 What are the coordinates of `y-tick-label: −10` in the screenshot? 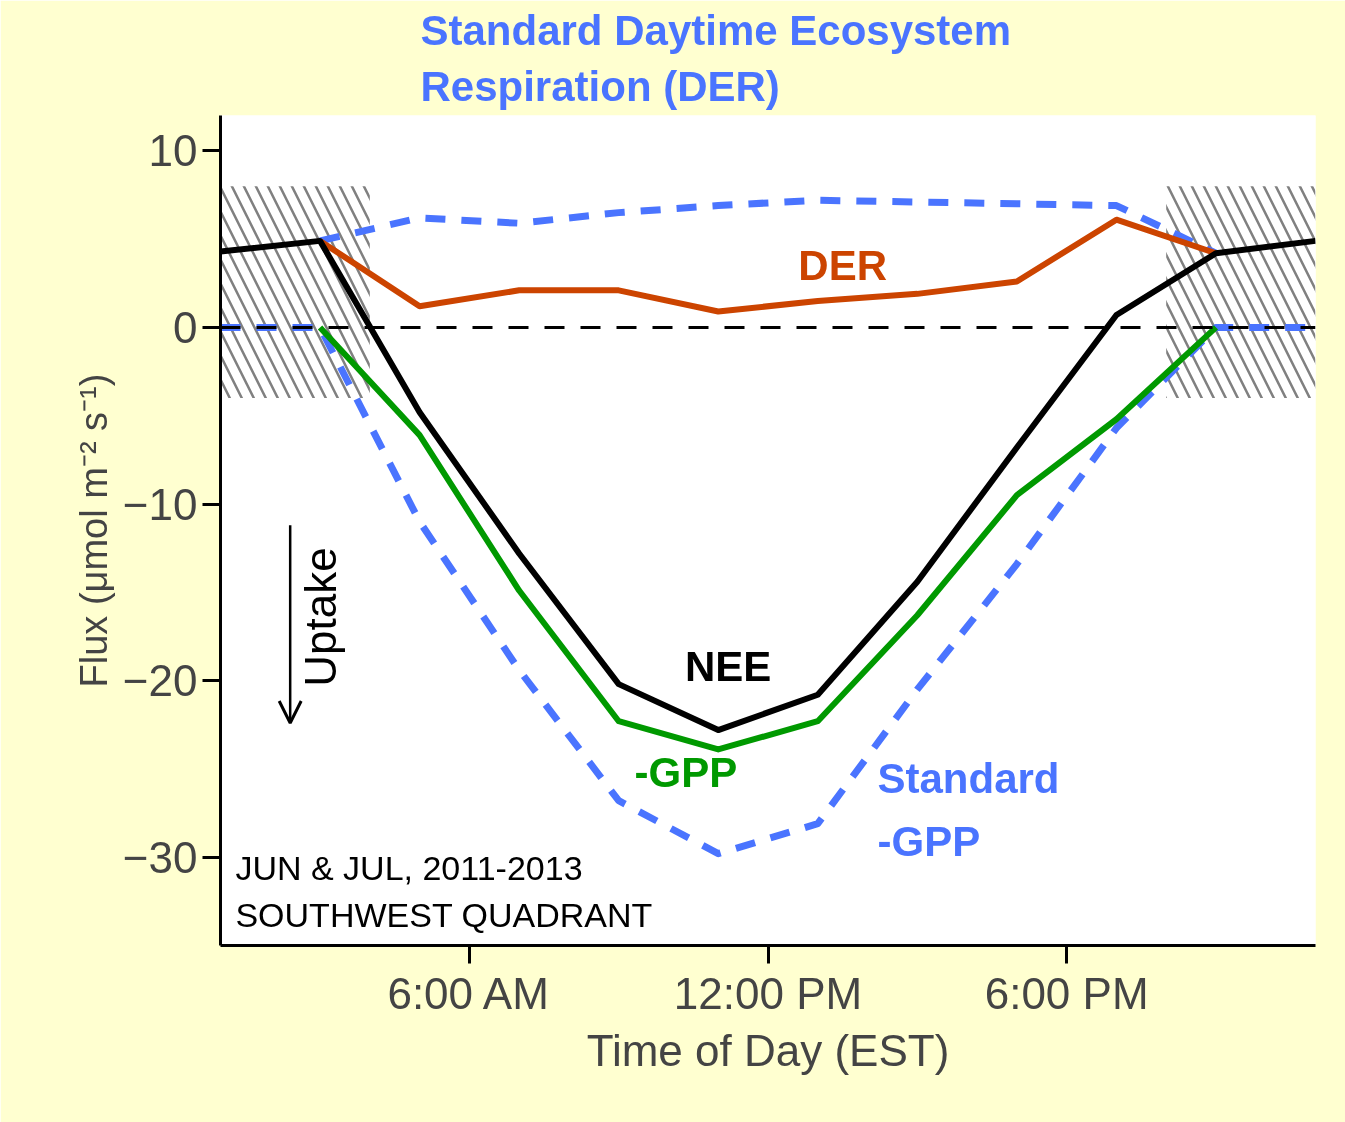 It's located at (160, 504).